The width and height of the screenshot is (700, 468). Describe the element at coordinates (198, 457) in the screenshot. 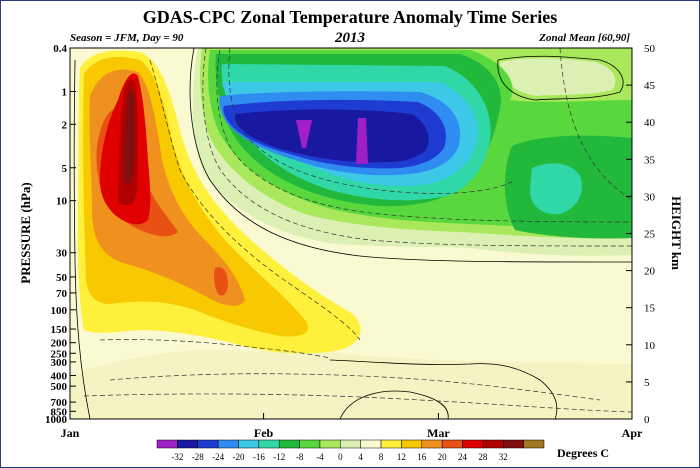

I see `legend-level-label: -28` at that location.